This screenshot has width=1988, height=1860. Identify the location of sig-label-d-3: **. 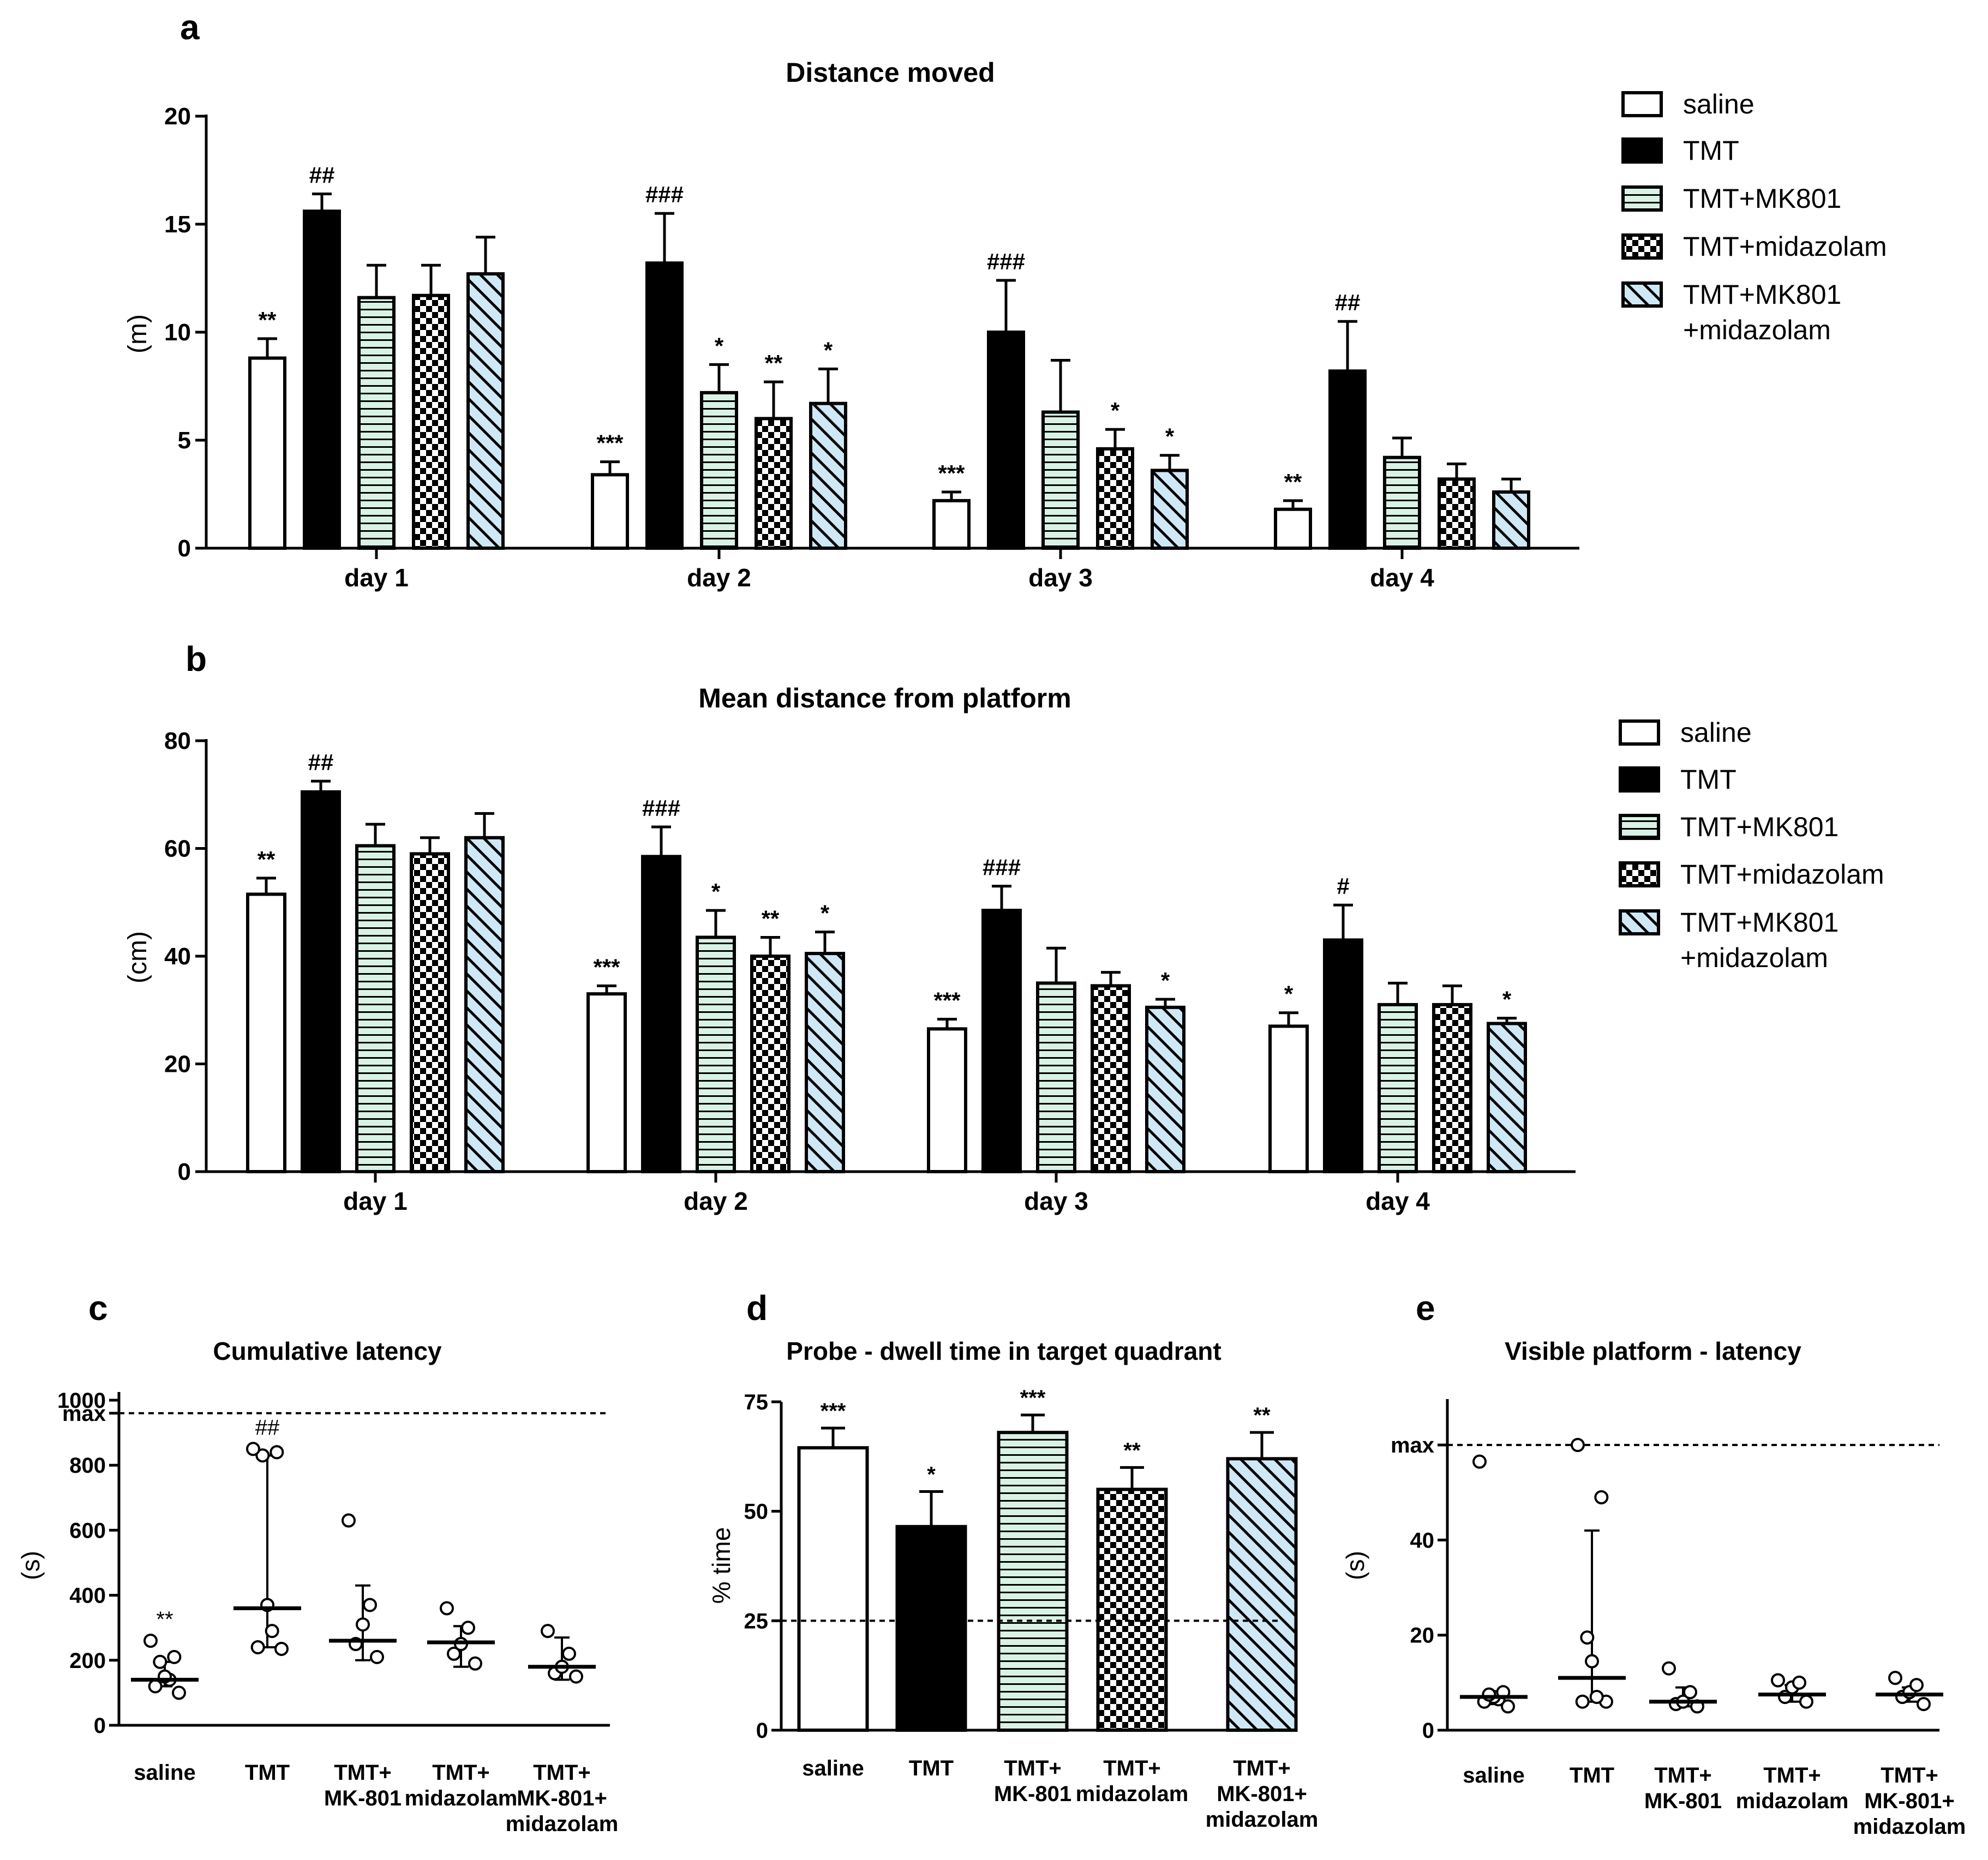
(1132, 1450).